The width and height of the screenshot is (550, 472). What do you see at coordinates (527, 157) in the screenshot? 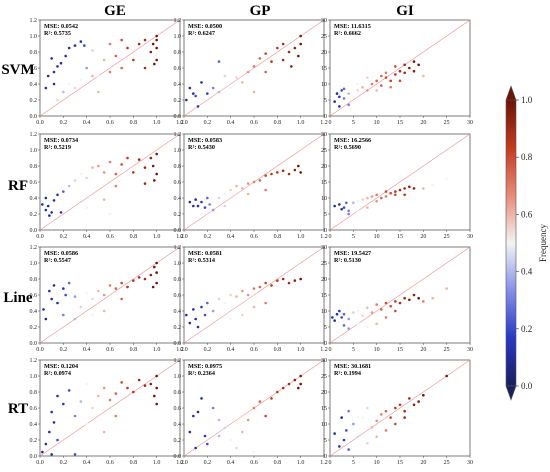
I see `colorbar-tick-label: 0.8` at bounding box center [527, 157].